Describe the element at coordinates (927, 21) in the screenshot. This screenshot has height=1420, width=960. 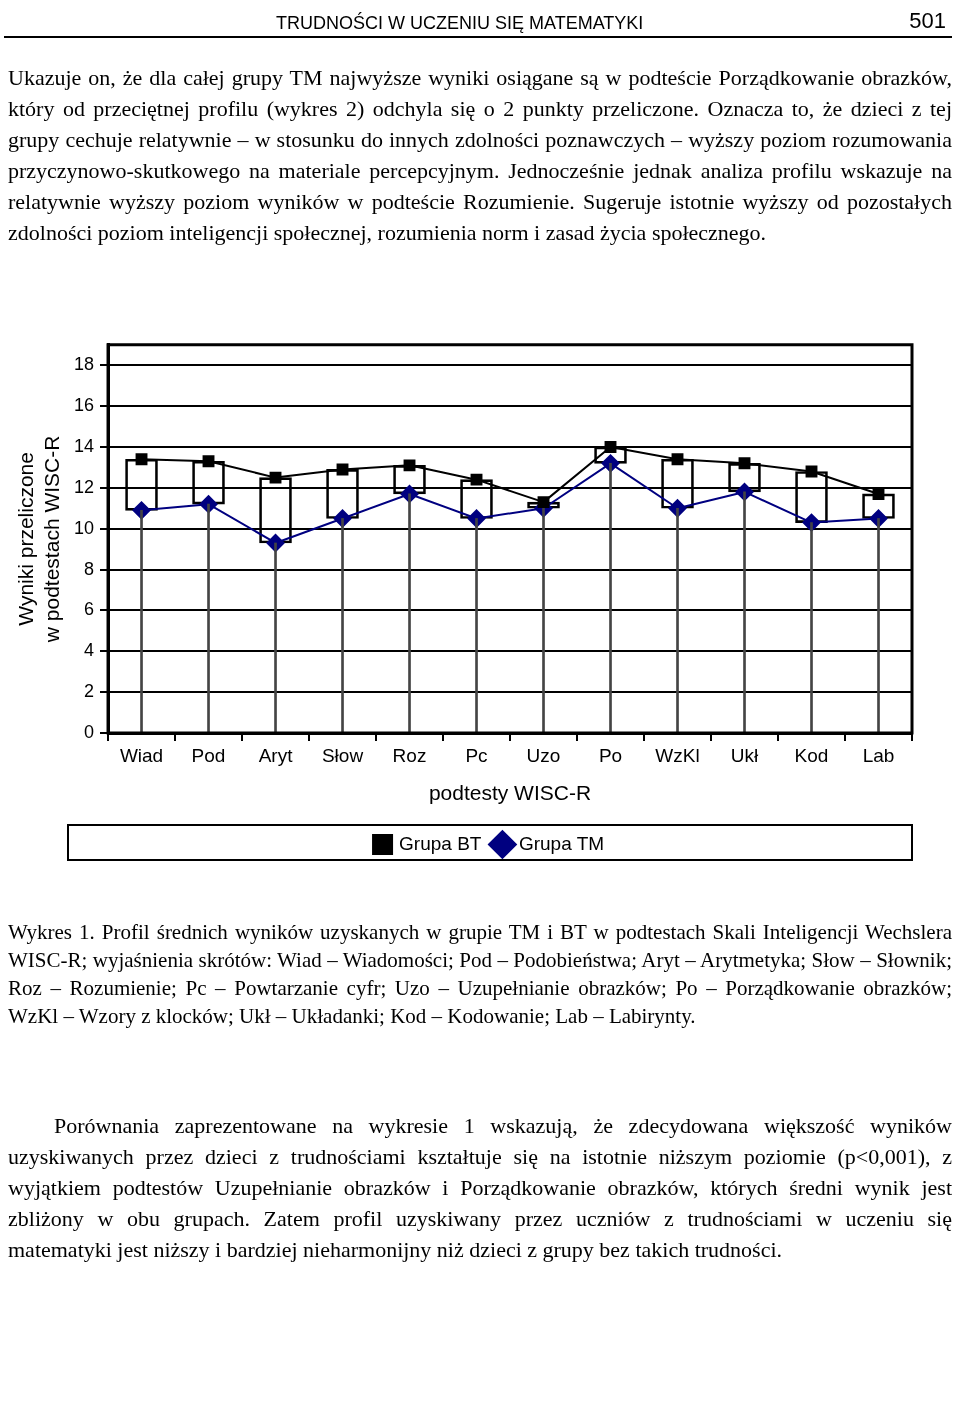
I see `text: 501` at that location.